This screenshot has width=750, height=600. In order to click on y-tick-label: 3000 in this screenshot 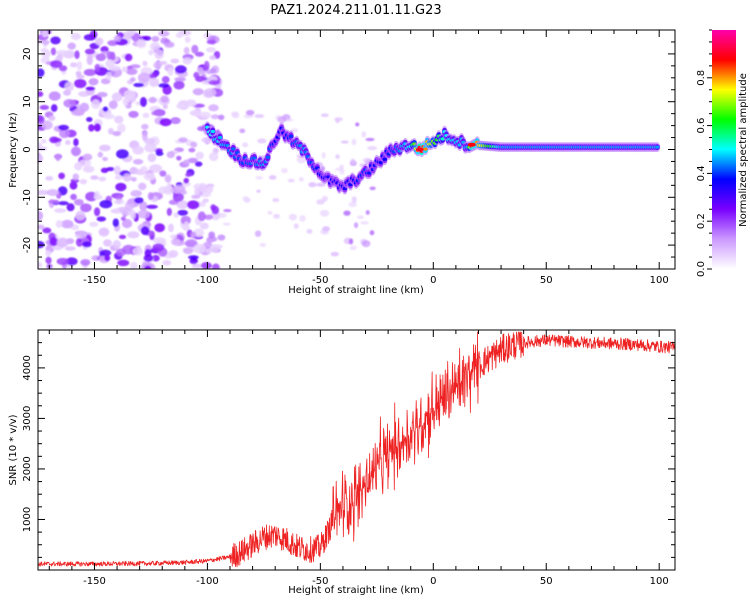, I will do `click(27, 418)`.